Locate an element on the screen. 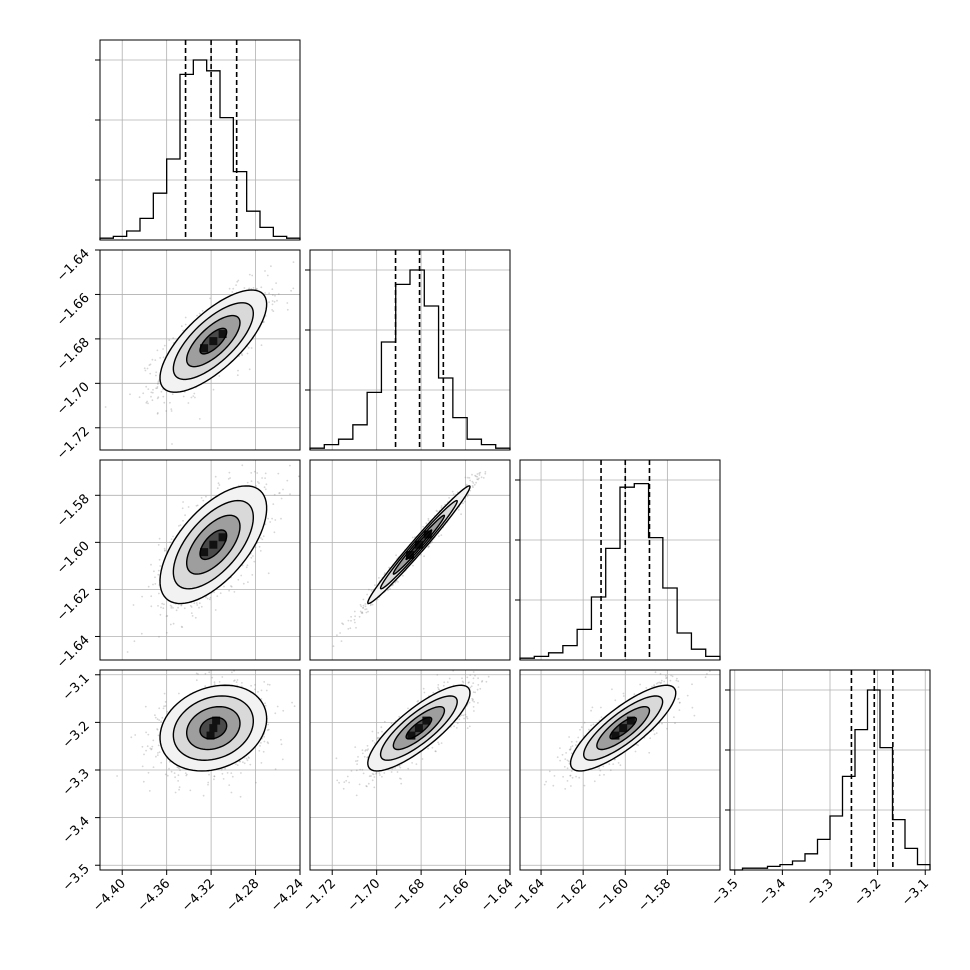 The image size is (970, 970). hist-step is located at coordinates (410, 359).